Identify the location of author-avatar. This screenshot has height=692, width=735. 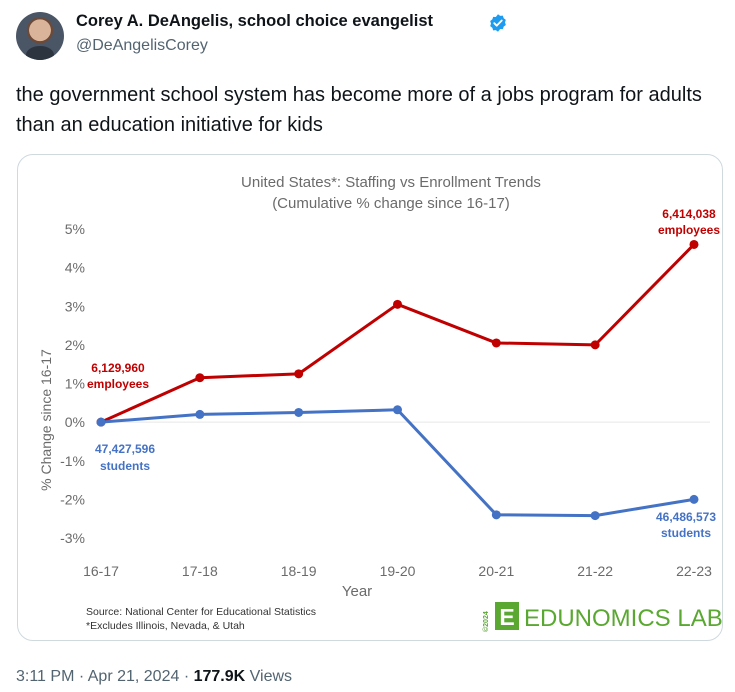
(40, 36).